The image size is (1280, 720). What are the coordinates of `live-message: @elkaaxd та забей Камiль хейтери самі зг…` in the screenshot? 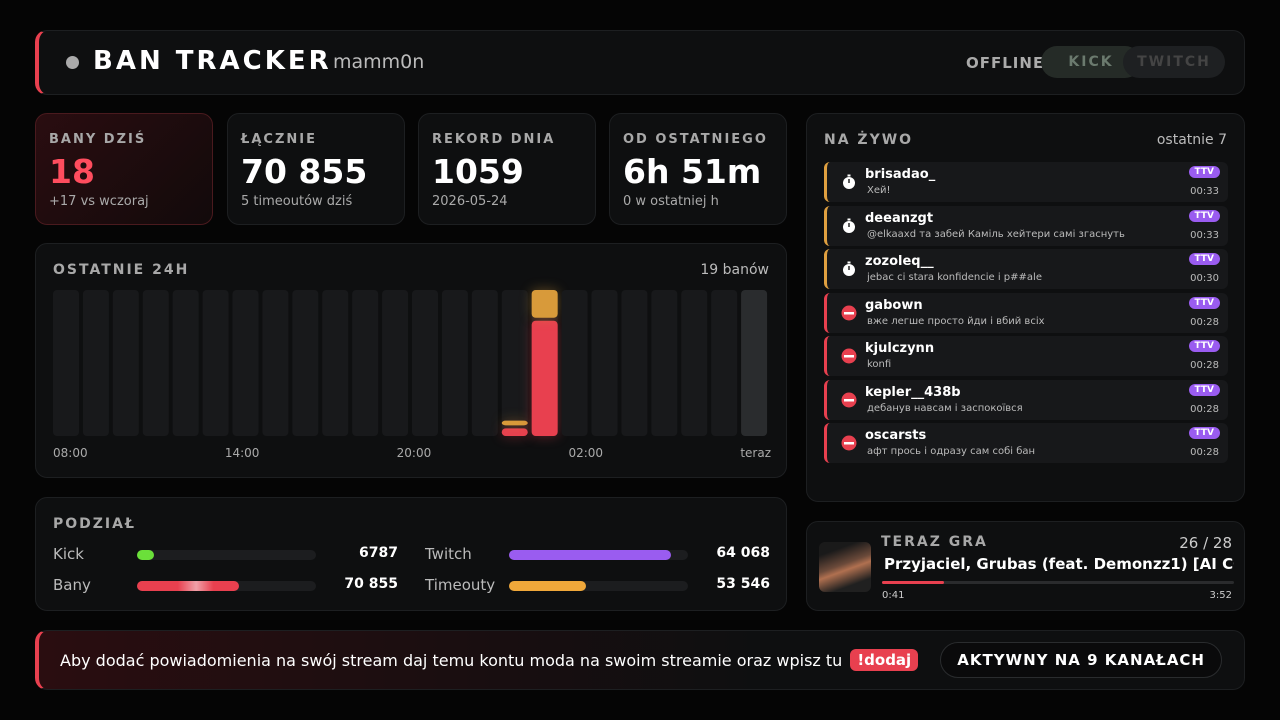 It's located at (996, 234).